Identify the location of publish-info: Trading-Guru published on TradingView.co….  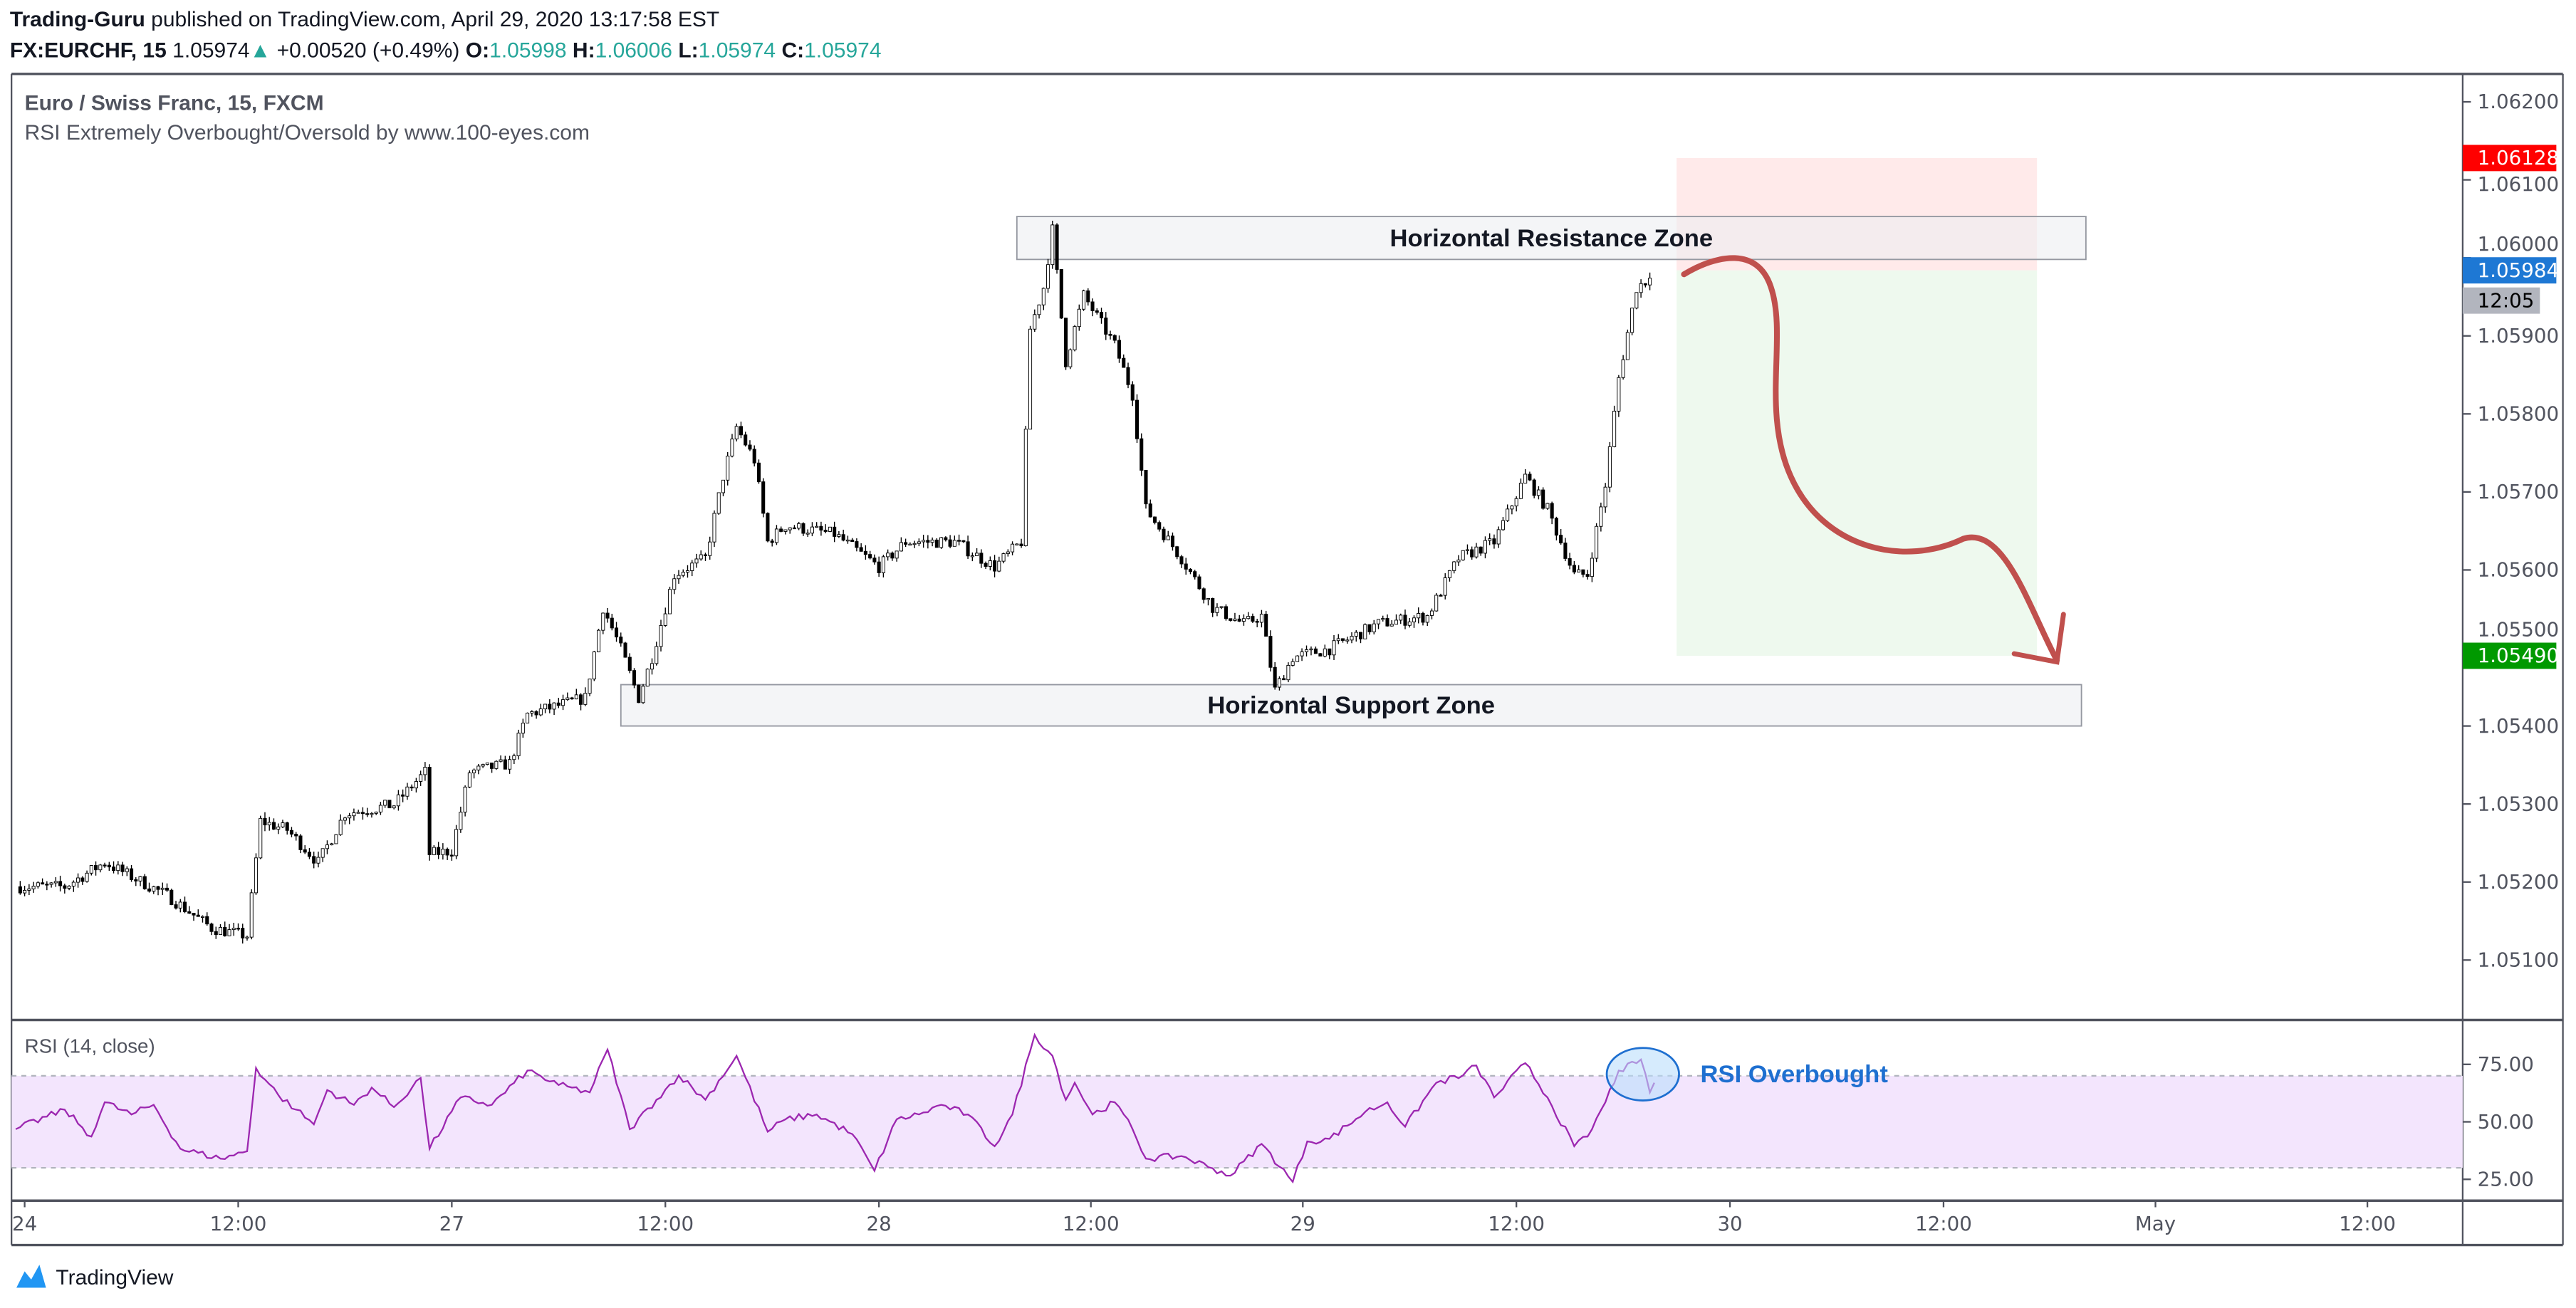
(364, 18).